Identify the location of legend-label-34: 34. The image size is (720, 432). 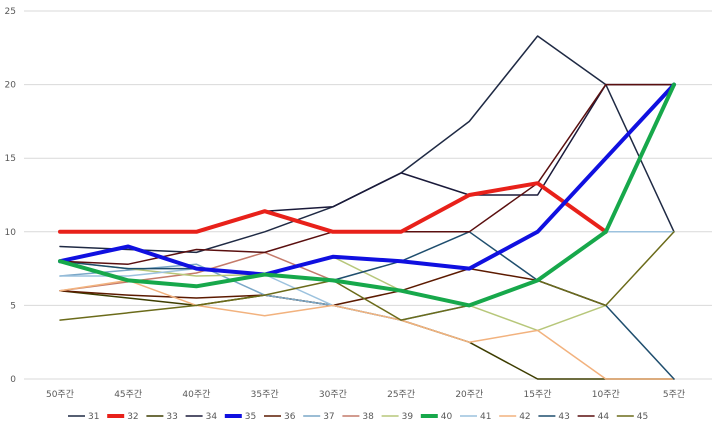
(212, 417).